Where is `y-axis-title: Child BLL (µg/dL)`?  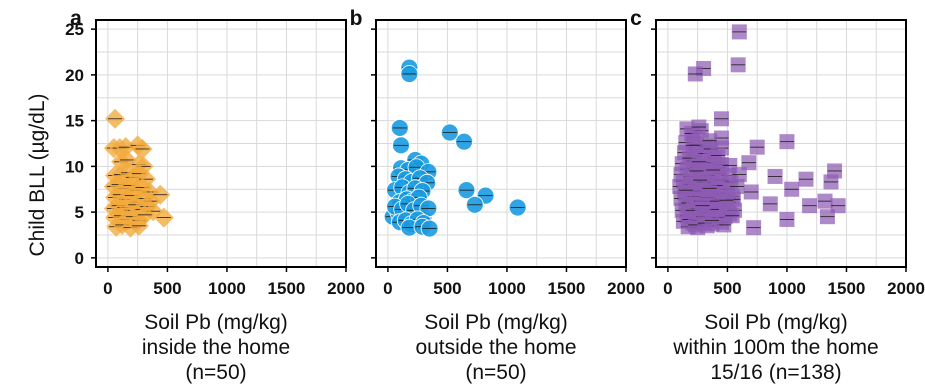 y-axis-title: Child BLL (µg/dL) is located at coordinates (37, 174).